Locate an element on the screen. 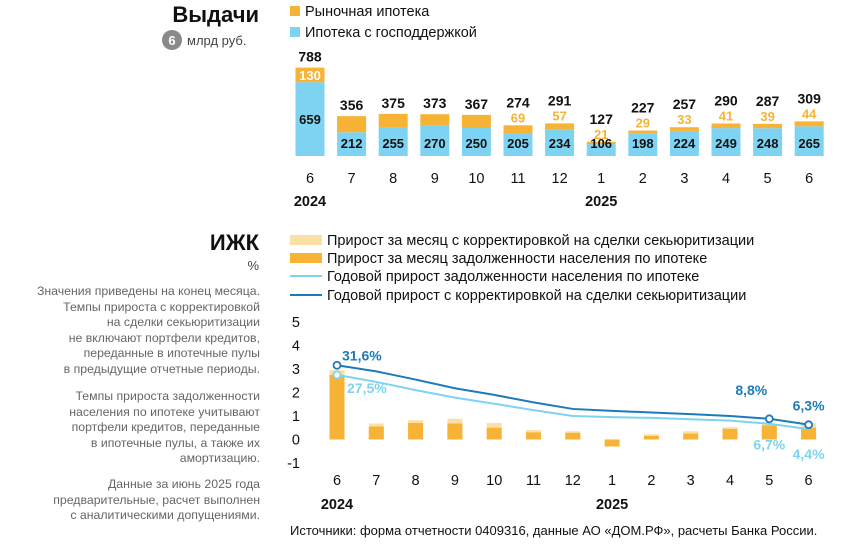  bar-state-value: 205 is located at coordinates (518, 143).